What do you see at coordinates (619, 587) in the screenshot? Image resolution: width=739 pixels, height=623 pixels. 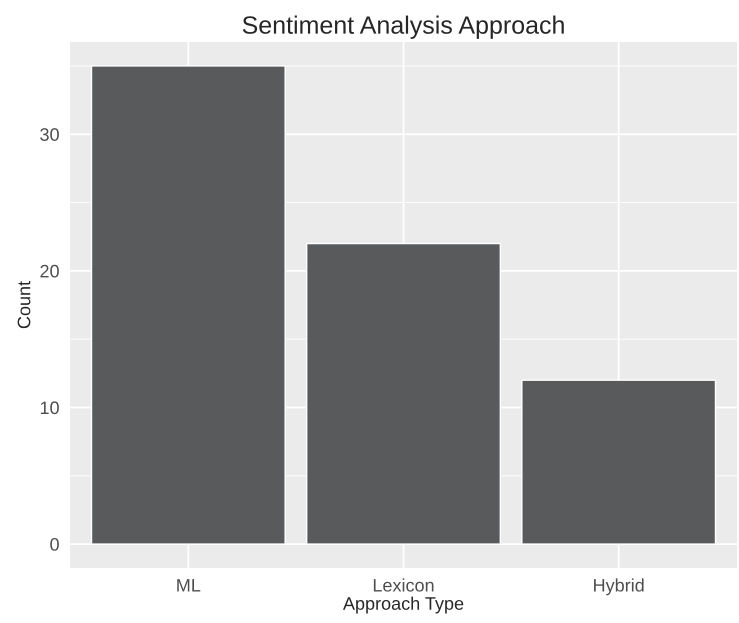 I see `x-tick-label: Hybrid` at bounding box center [619, 587].